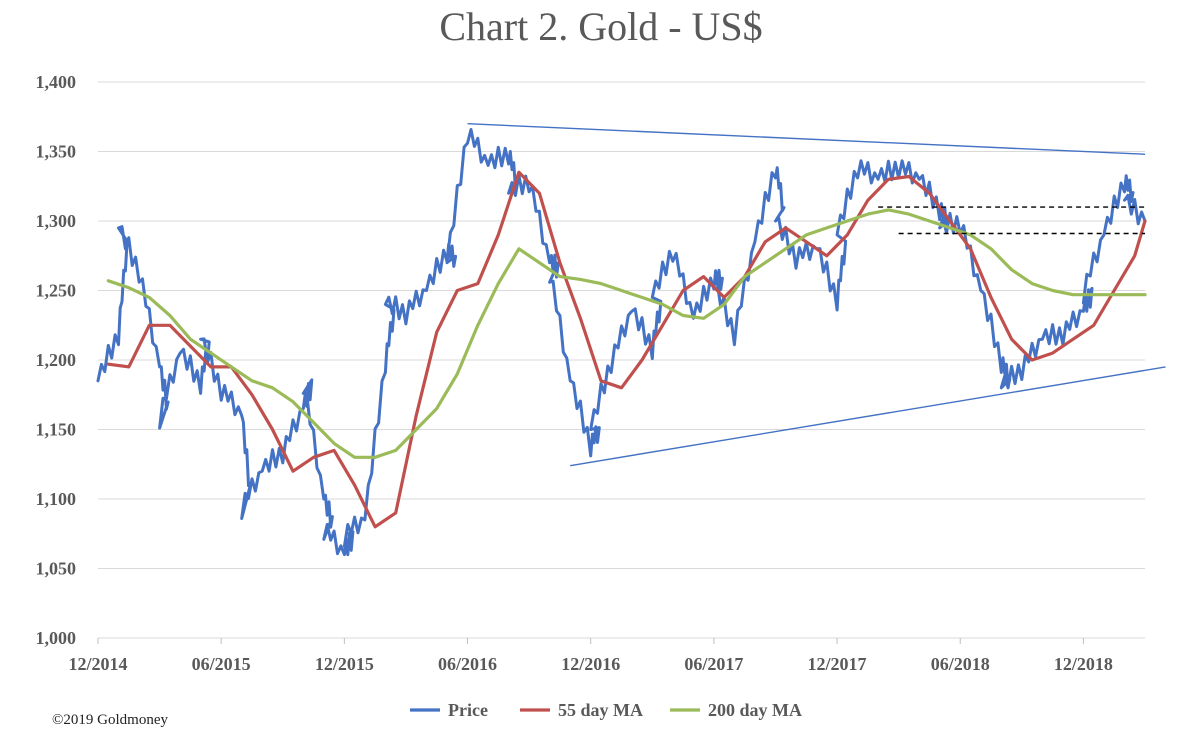 The image size is (1202, 749). Describe the element at coordinates (56, 569) in the screenshot. I see `y-tick-label: 1,050` at that location.